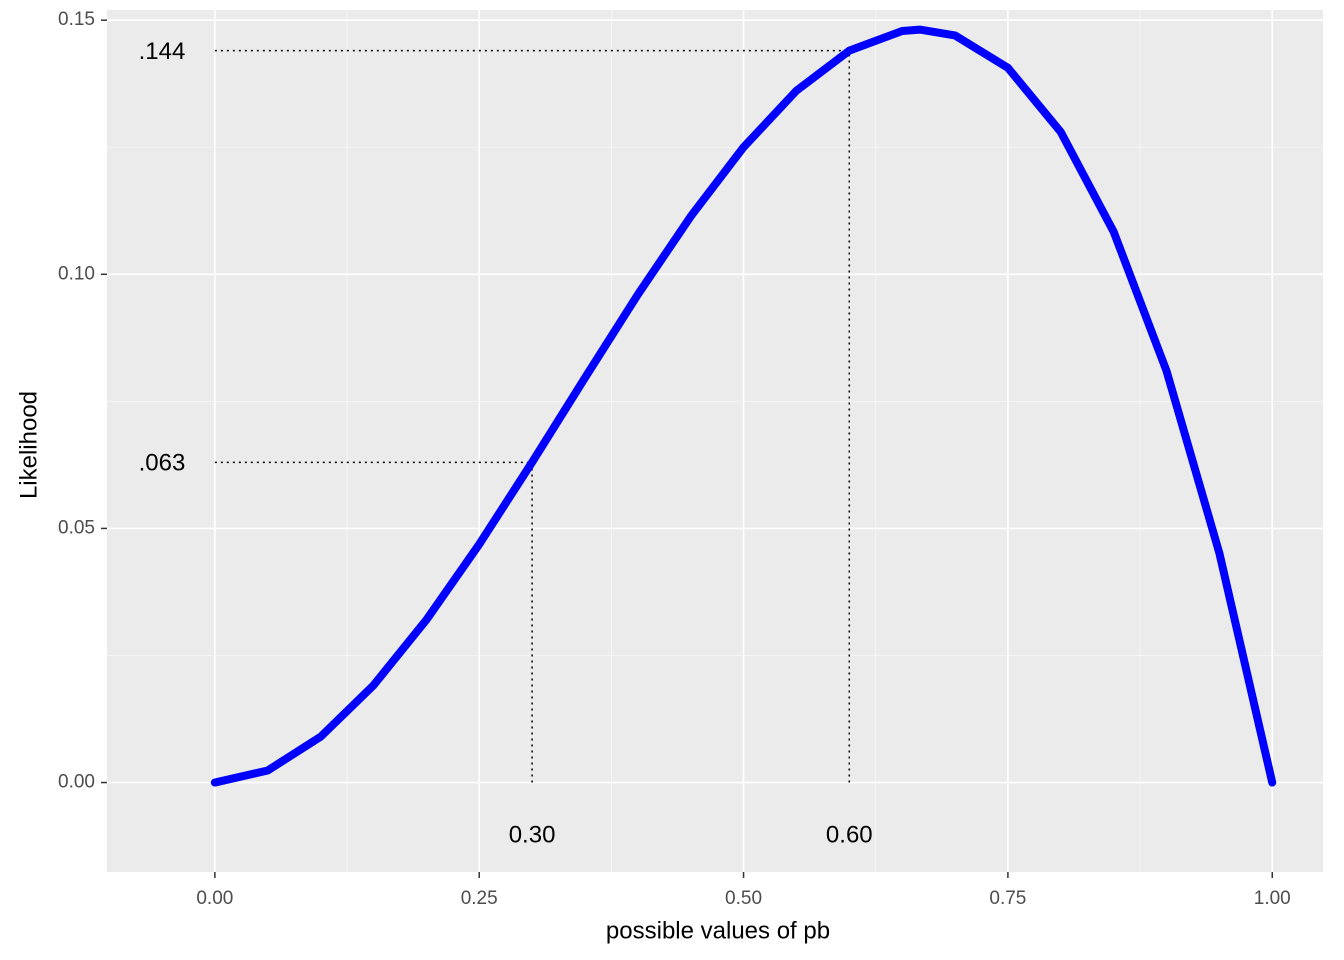 The width and height of the screenshot is (1344, 960). What do you see at coordinates (532, 834) in the screenshot?
I see `annotation-label: 0.30` at bounding box center [532, 834].